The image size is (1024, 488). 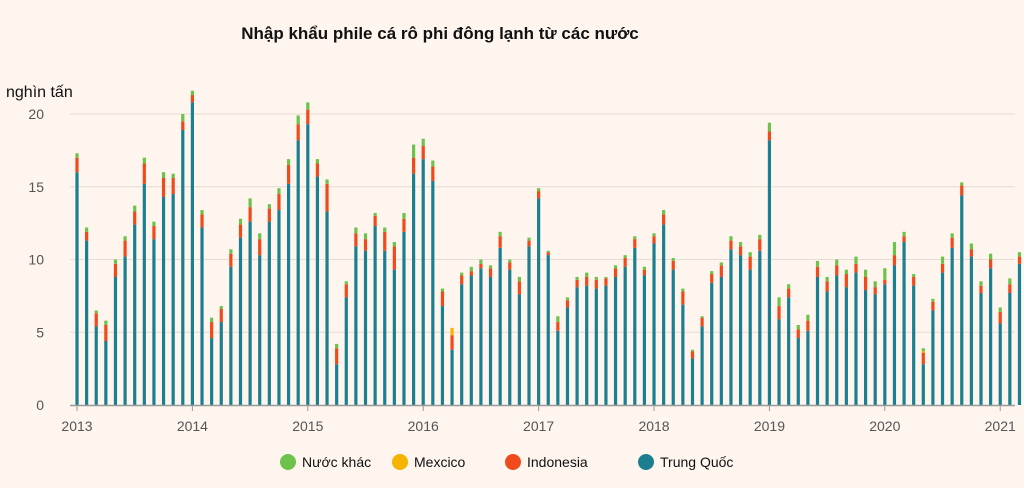 I want to click on y-tick-label: 10, so click(x=36, y=260).